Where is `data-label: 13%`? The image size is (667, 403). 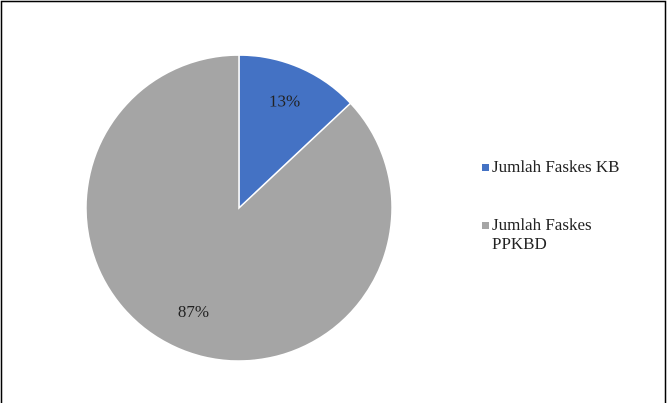 data-label: 13% is located at coordinates (284, 101).